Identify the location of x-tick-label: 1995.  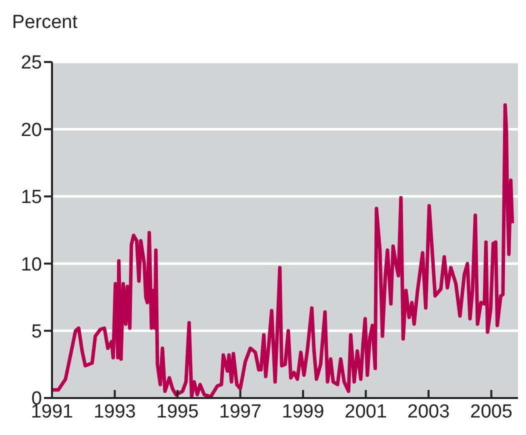
(177, 411).